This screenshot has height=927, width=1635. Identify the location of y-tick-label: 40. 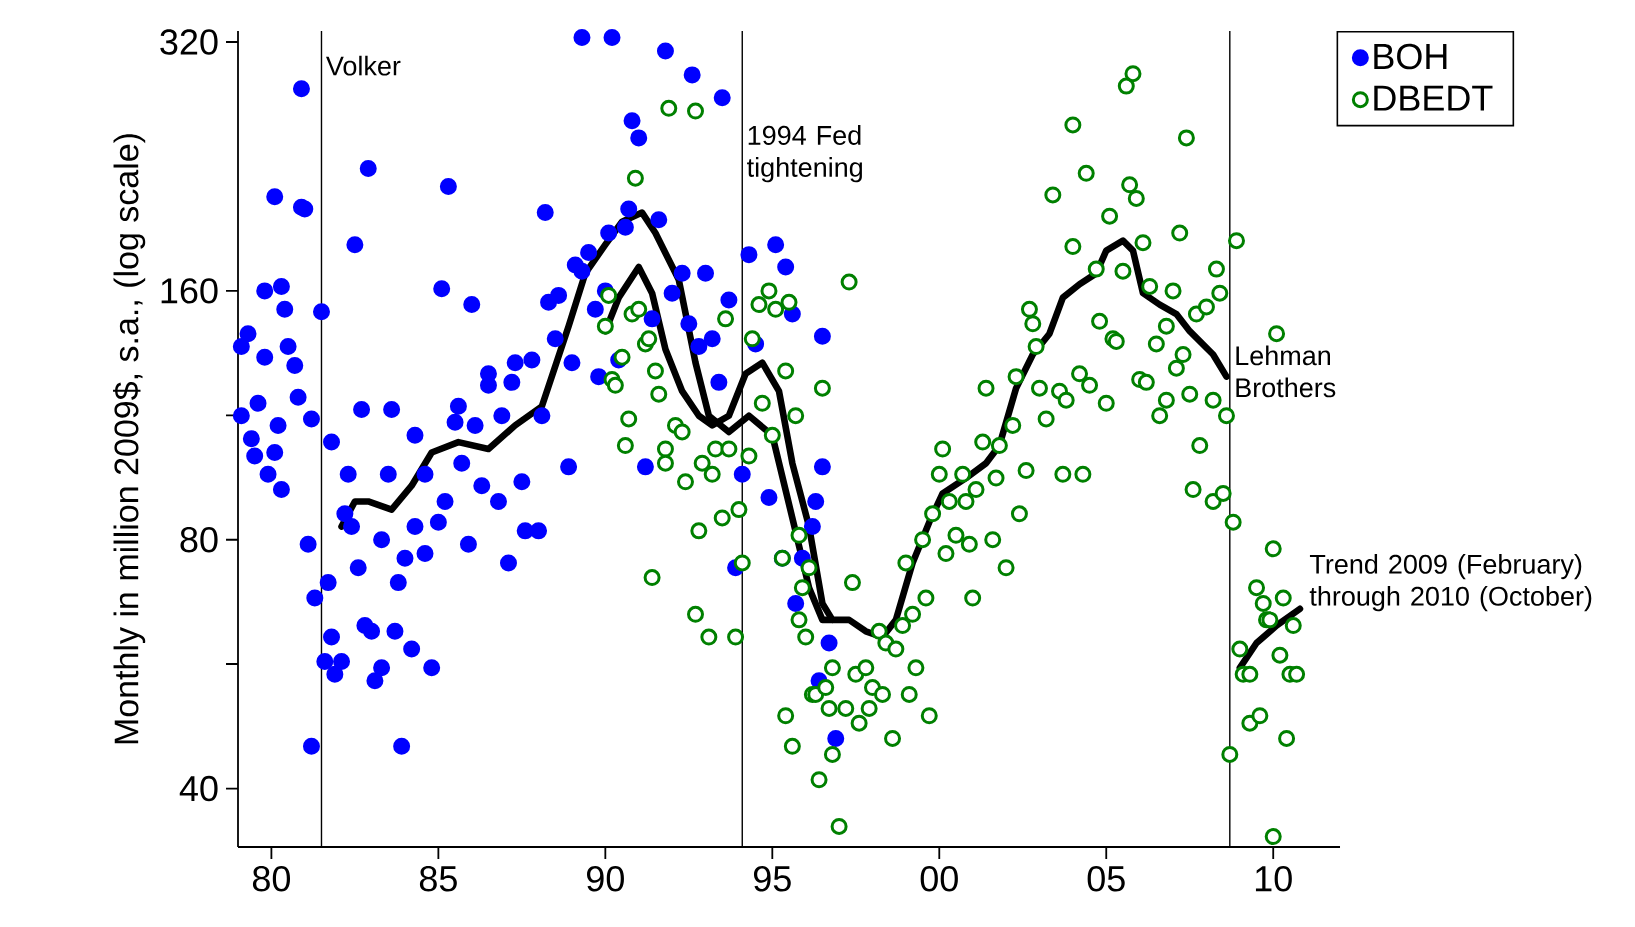
(198, 788).